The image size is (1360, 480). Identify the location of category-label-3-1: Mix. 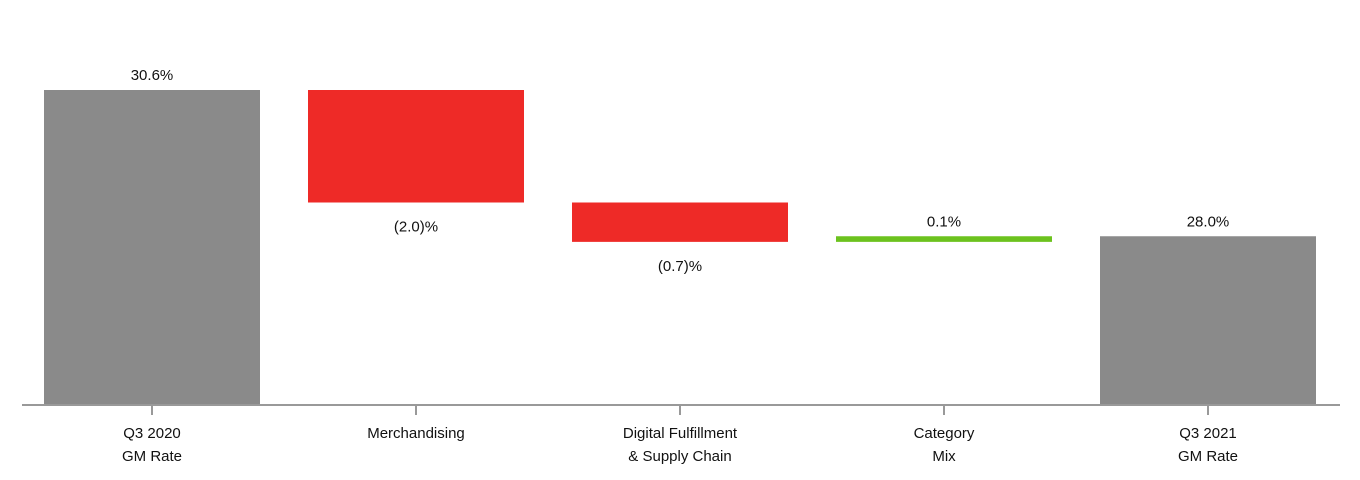
(944, 456).